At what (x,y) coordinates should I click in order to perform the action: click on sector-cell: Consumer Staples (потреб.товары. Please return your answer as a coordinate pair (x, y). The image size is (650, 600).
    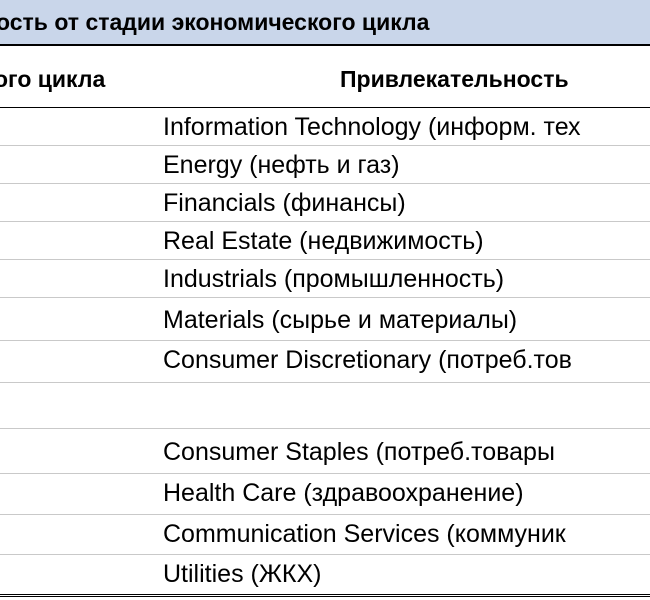
    Looking at the image, I should click on (359, 452).